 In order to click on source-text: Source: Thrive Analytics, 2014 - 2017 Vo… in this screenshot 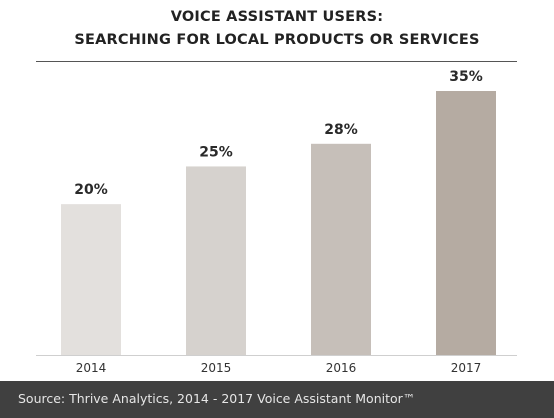, I will do `click(217, 398)`.